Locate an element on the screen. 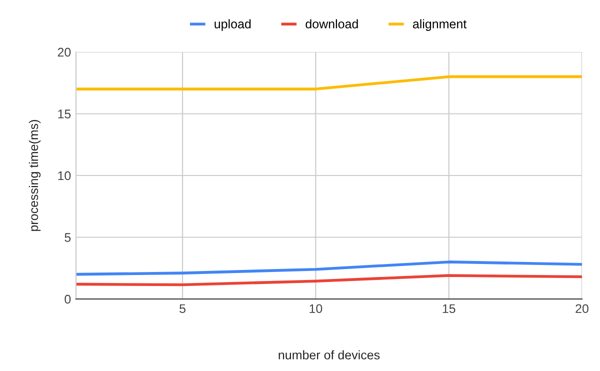  y-tick-label: 20 is located at coordinates (64, 52).